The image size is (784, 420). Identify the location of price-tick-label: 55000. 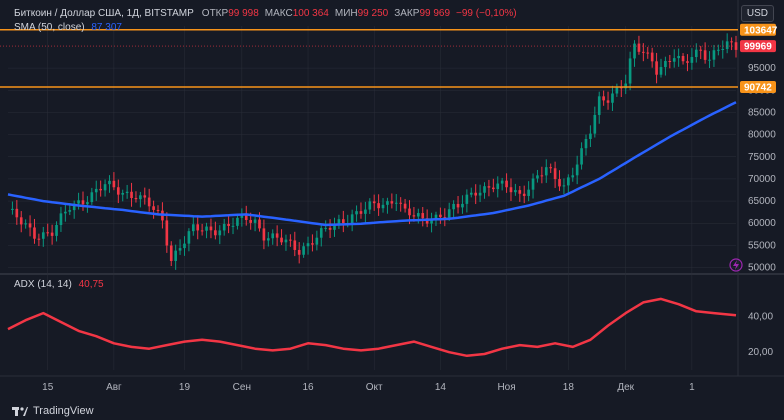
(762, 245).